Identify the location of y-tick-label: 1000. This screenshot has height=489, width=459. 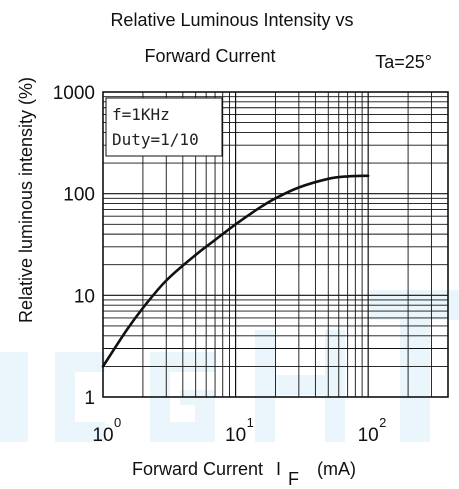
(74, 93).